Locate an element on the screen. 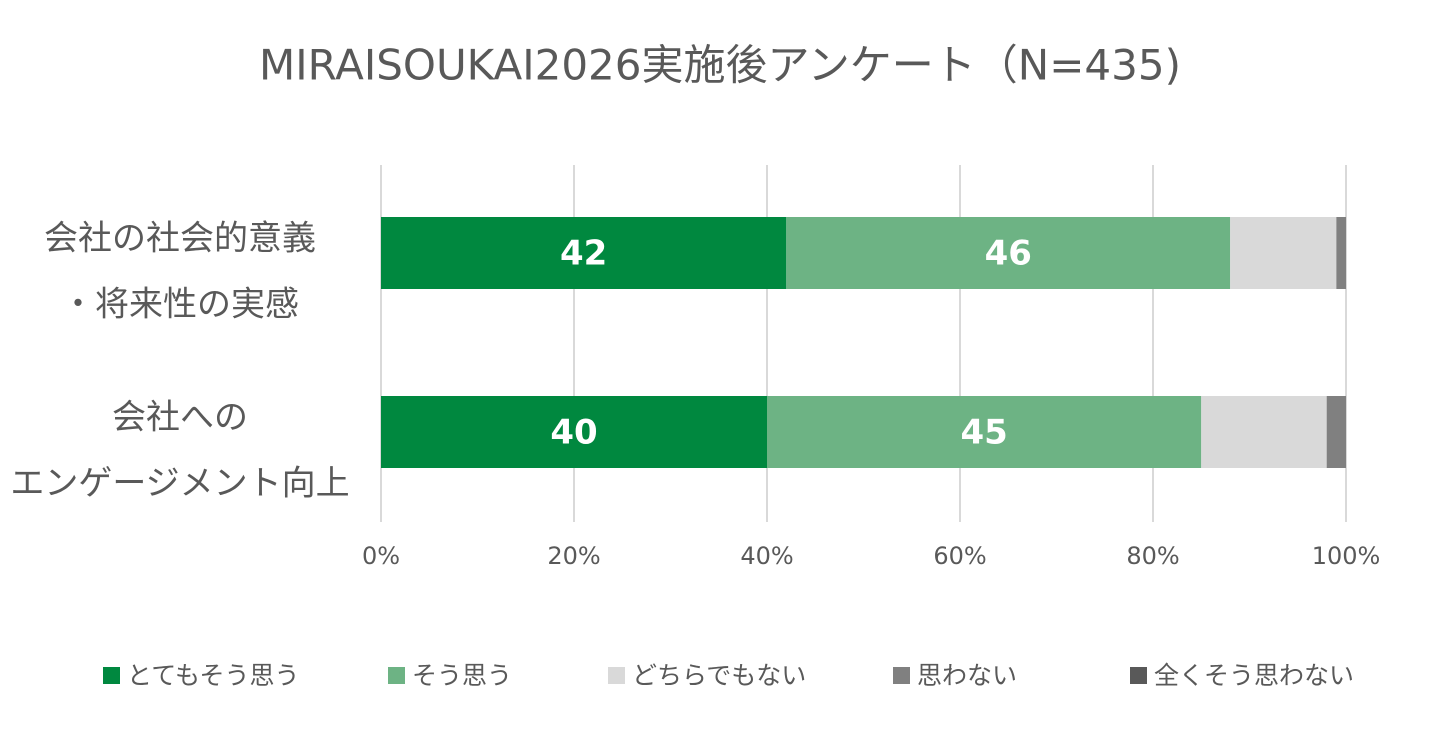 This screenshot has width=1440, height=737. category-label: 会社への is located at coordinates (180, 418).